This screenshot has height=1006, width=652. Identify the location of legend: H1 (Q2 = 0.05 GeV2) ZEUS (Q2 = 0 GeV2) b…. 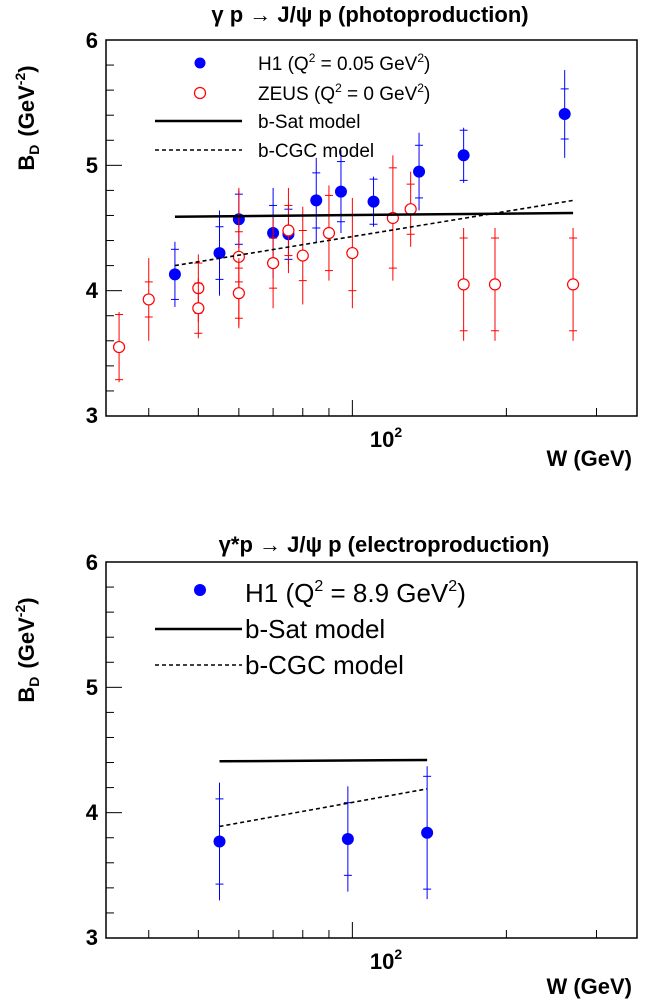
(292, 106).